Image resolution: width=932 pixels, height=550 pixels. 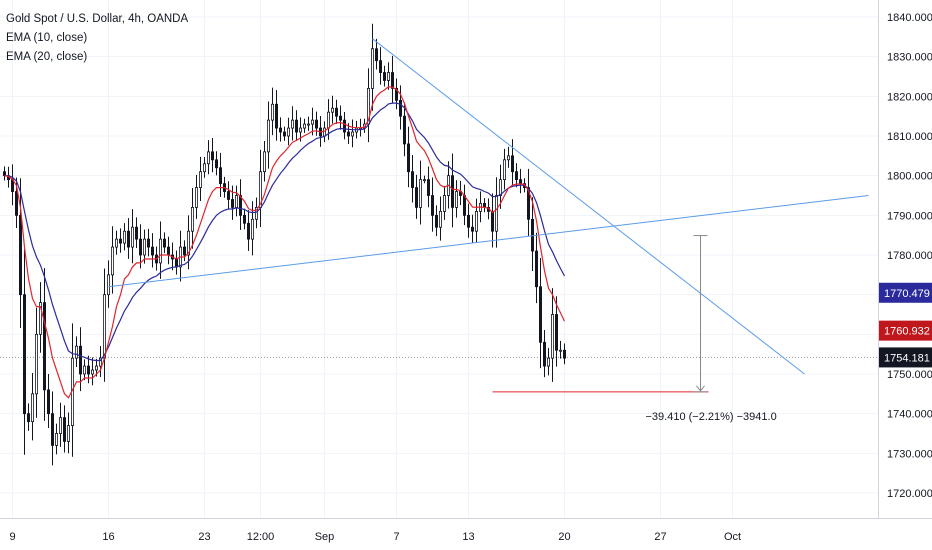 I want to click on price-badge-ema10, so click(x=905, y=330).